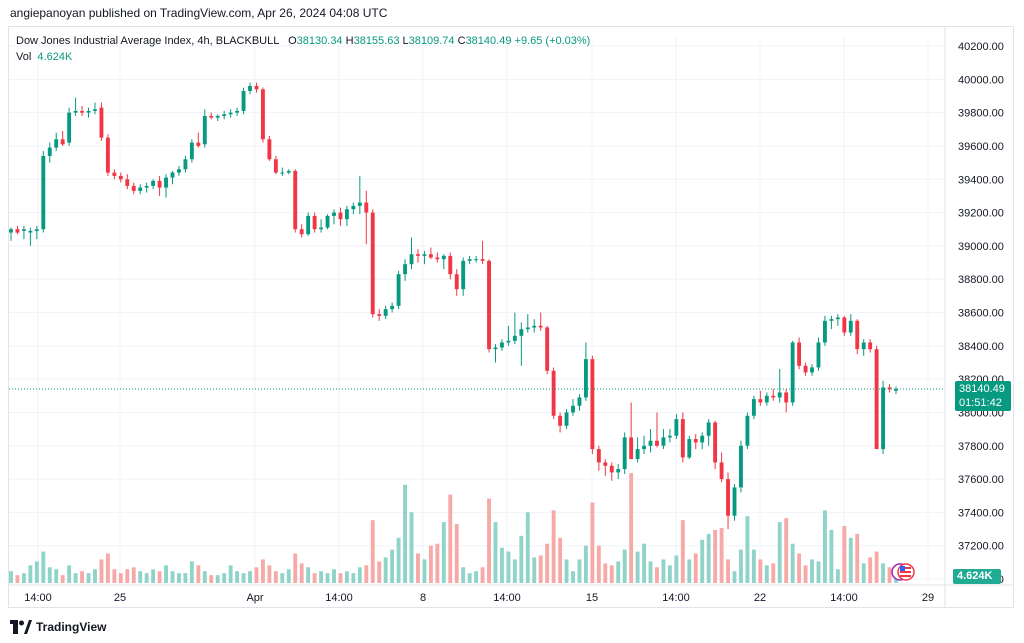 Image resolution: width=1024 pixels, height=643 pixels. Describe the element at coordinates (982, 389) in the screenshot. I see `last-price-text: 38140.49` at that location.